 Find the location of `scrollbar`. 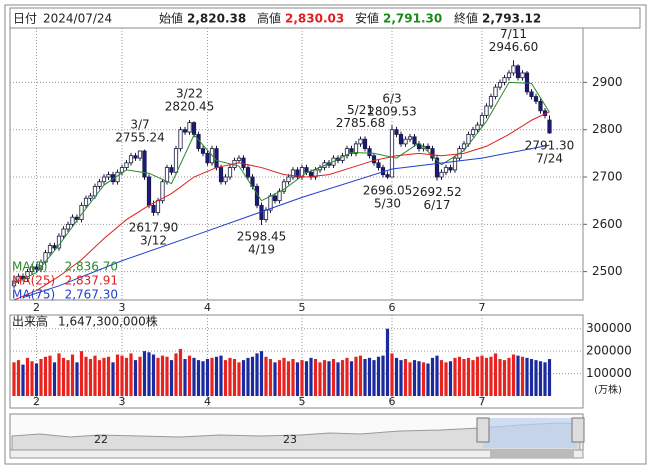

scrollbar is located at coordinates (296, 454).